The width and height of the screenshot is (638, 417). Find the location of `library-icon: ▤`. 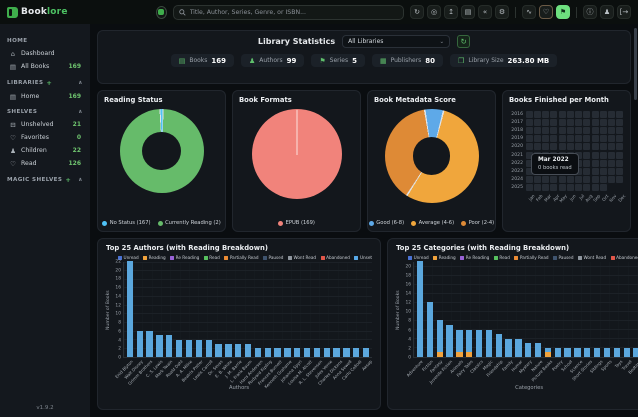

library-icon: ▤ is located at coordinates (468, 12).